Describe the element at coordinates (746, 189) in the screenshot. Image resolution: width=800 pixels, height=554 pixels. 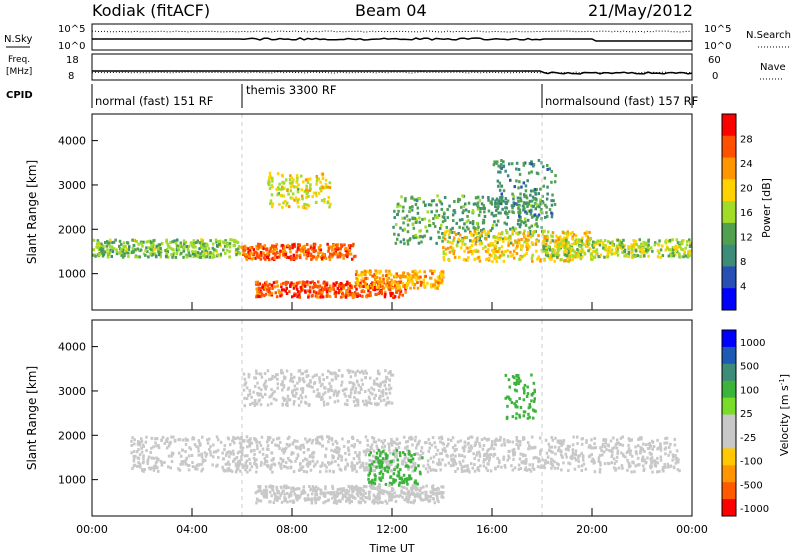
I see `power-colorbar-tick: 20` at that location.